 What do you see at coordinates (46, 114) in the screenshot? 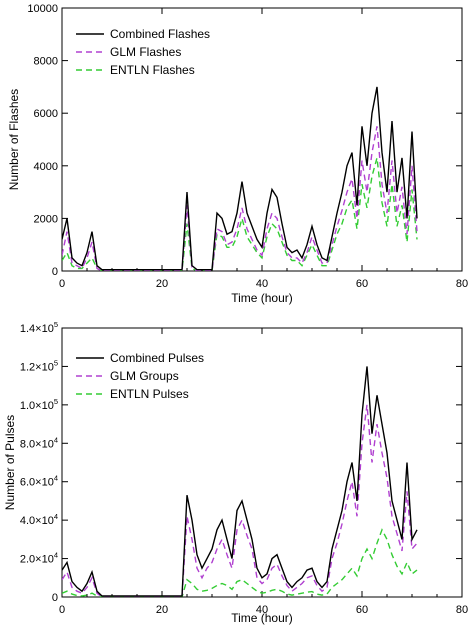
I see `y-tick-label: 6000` at bounding box center [46, 114].